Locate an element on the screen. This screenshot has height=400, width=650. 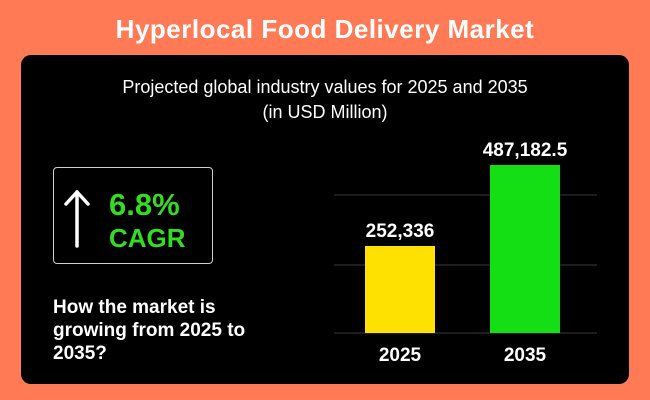
x-tick-label-2025: 2025 is located at coordinates (400, 355).